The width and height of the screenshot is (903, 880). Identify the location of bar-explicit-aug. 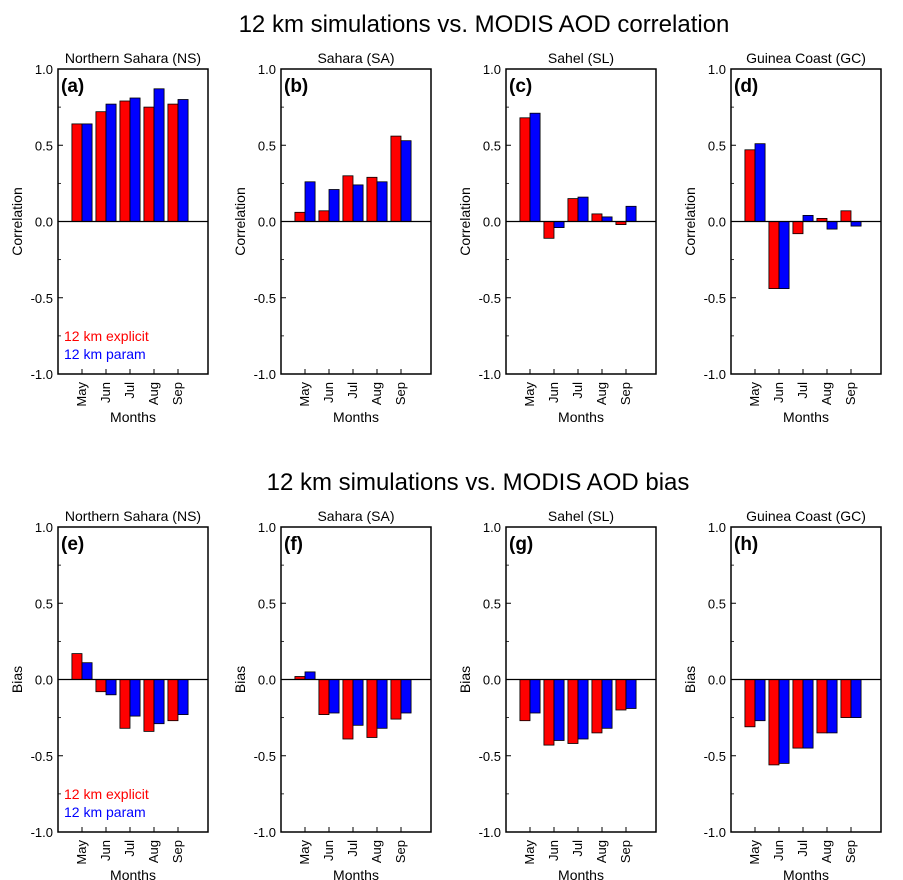
(149, 164).